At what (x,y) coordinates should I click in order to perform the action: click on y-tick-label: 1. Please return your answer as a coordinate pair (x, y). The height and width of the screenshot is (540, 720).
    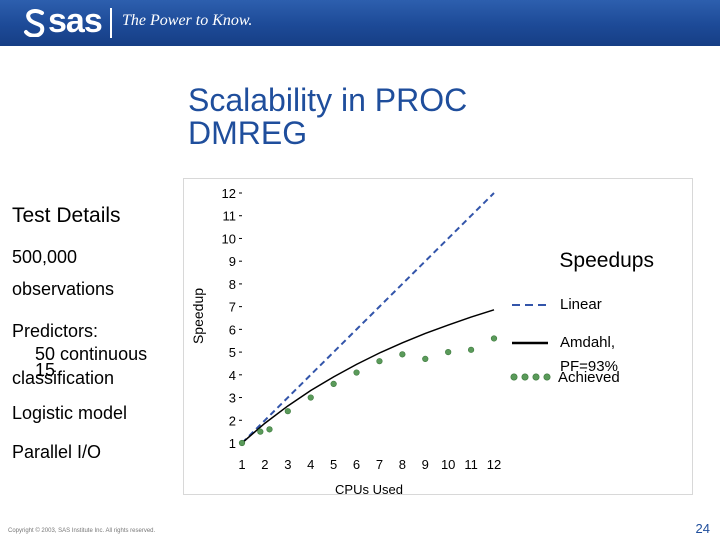
    Looking at the image, I should click on (232, 443).